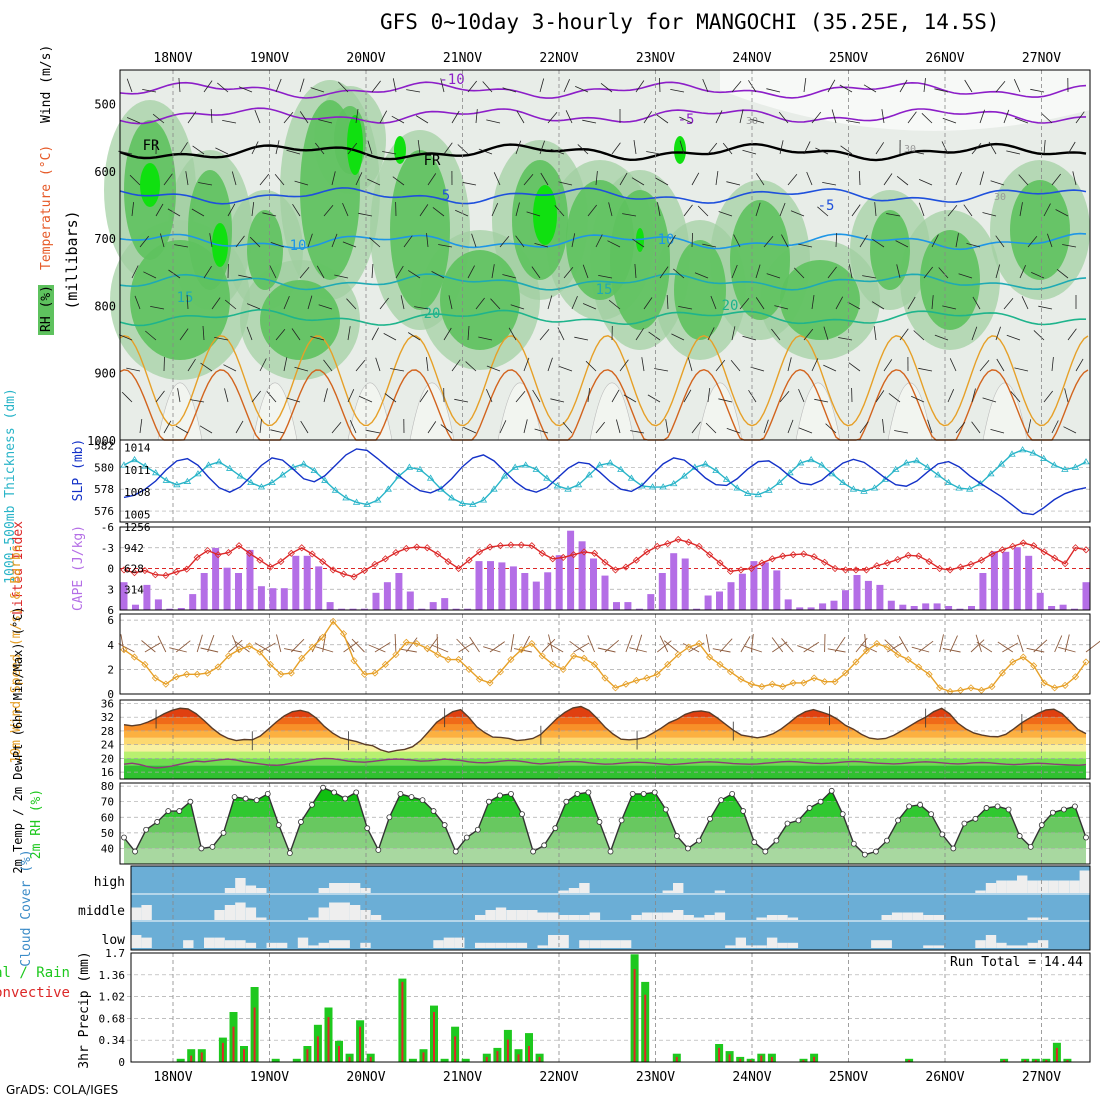 This screenshot has height=1100, width=1100. I want to click on isotherm-label: 30, so click(1000, 197).